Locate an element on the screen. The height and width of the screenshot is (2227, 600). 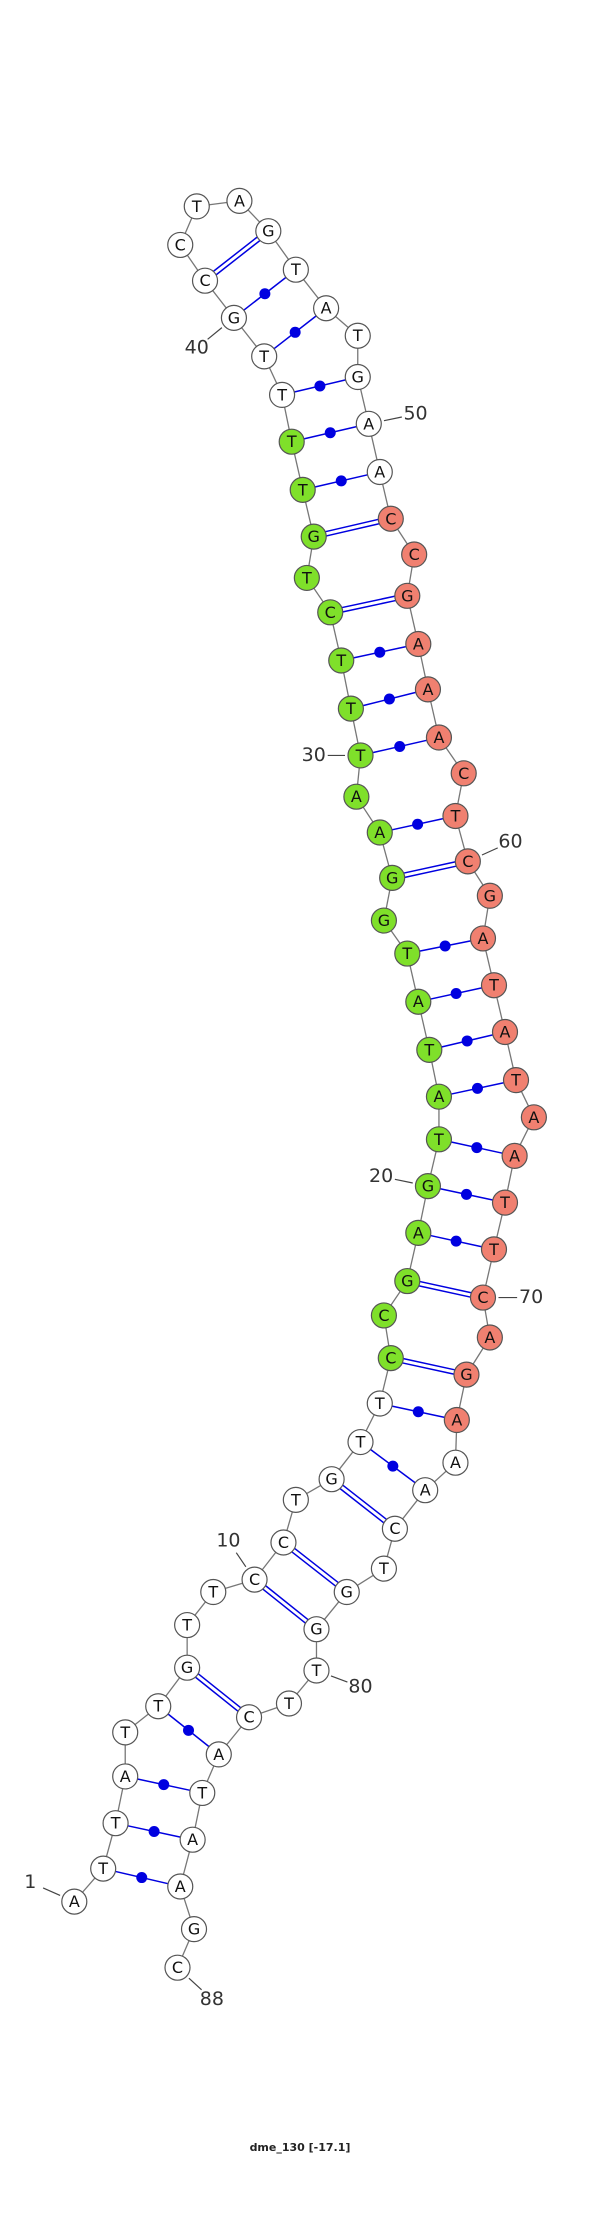
position-label: 1 is located at coordinates (30, 1882).